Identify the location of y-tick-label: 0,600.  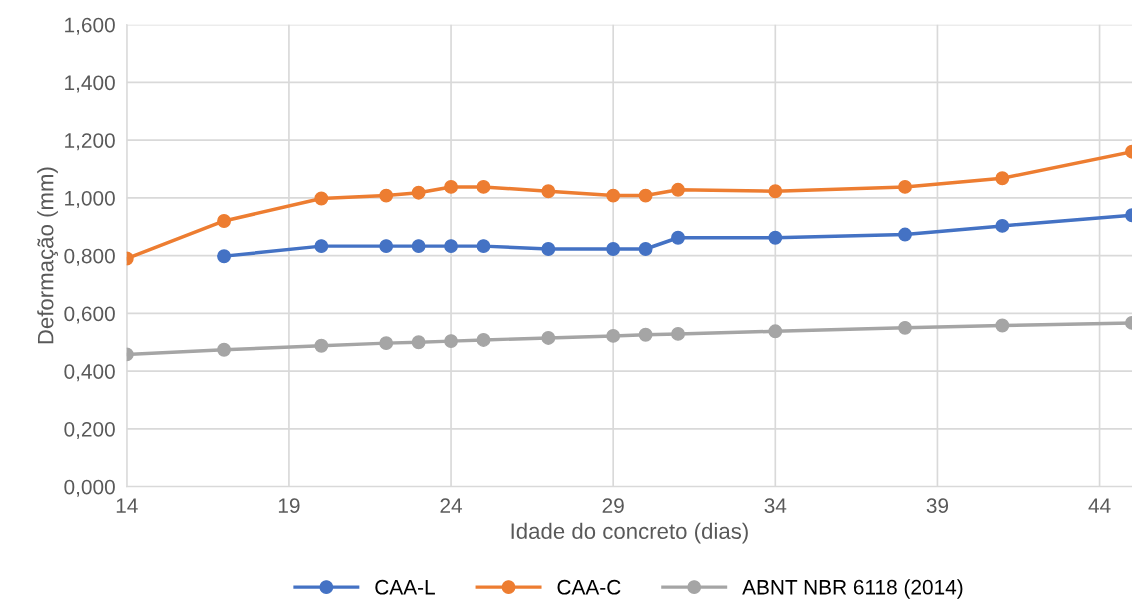
(89, 315).